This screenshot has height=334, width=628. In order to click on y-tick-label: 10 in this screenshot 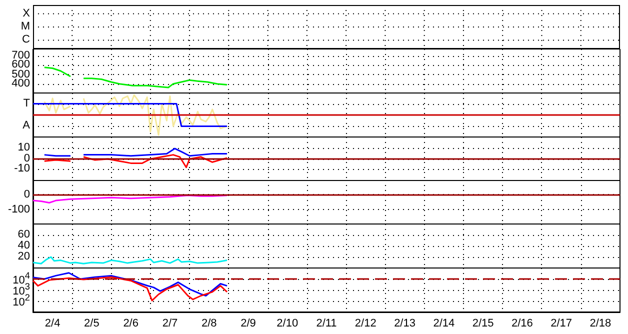, I will do `click(24, 148)`.